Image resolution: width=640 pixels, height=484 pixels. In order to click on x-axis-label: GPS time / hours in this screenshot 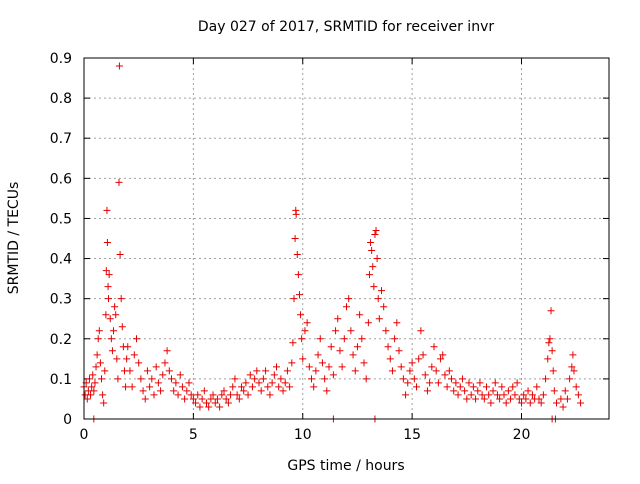, I will do `click(345, 466)`.